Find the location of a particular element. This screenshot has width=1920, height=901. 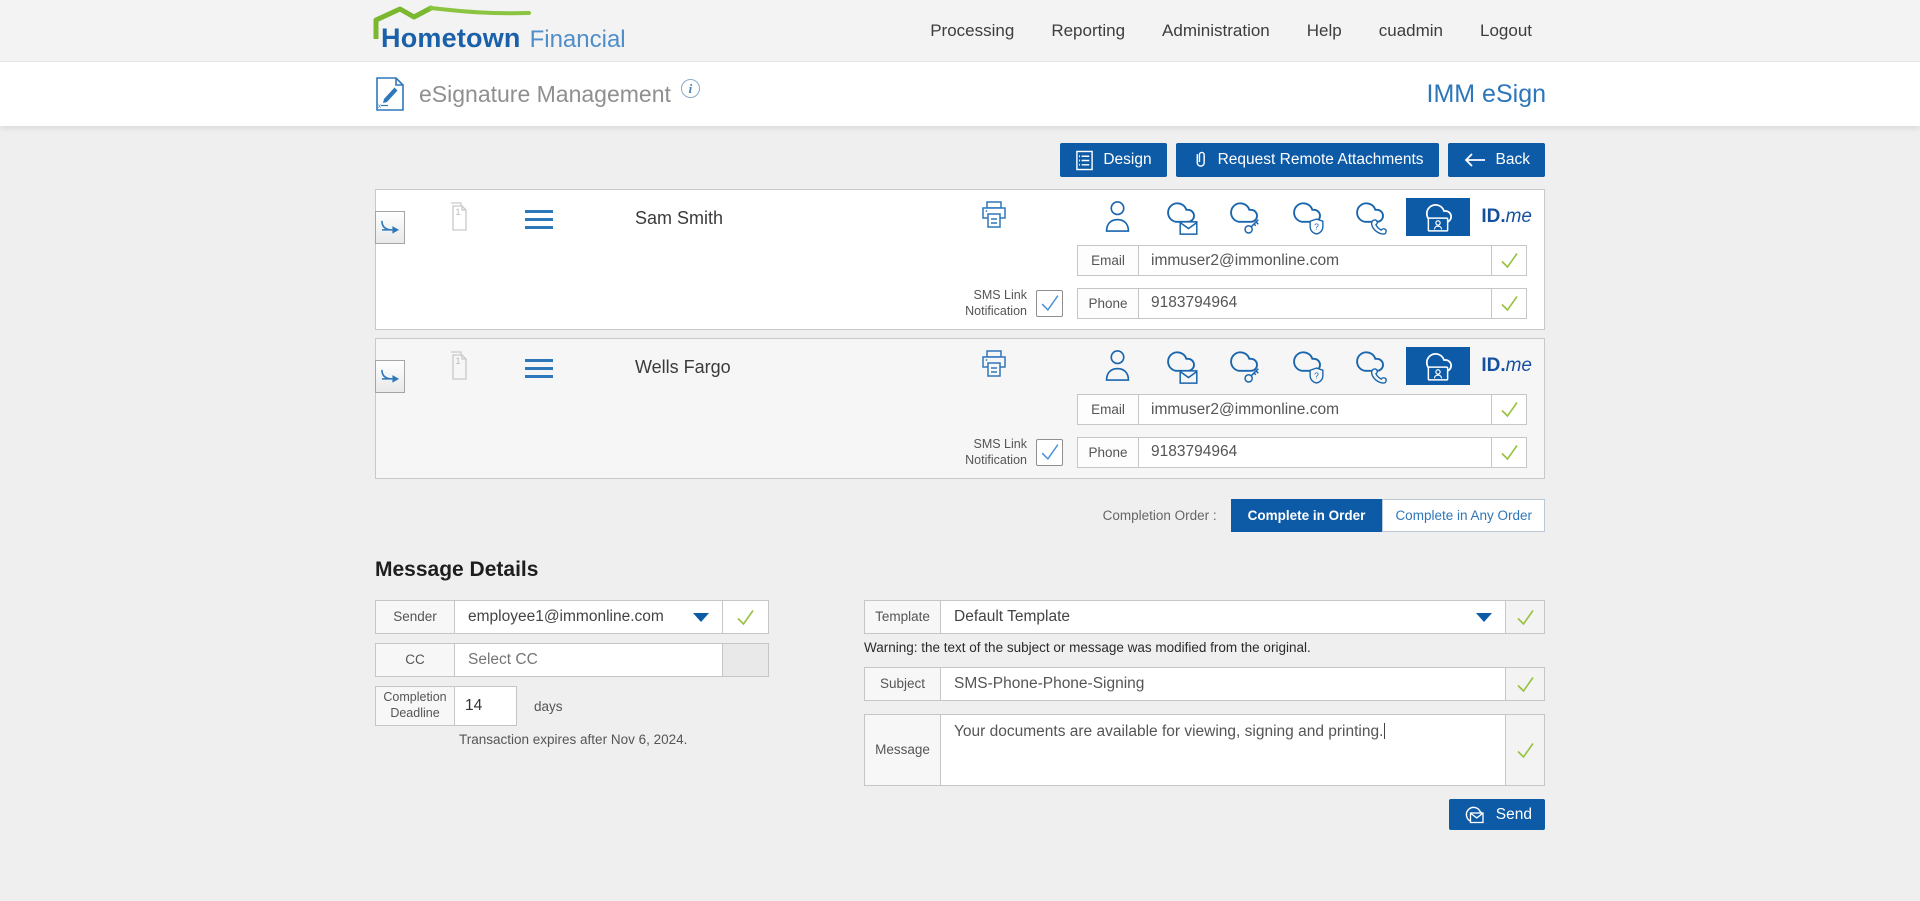

subject-valid-cell is located at coordinates (1525, 684).